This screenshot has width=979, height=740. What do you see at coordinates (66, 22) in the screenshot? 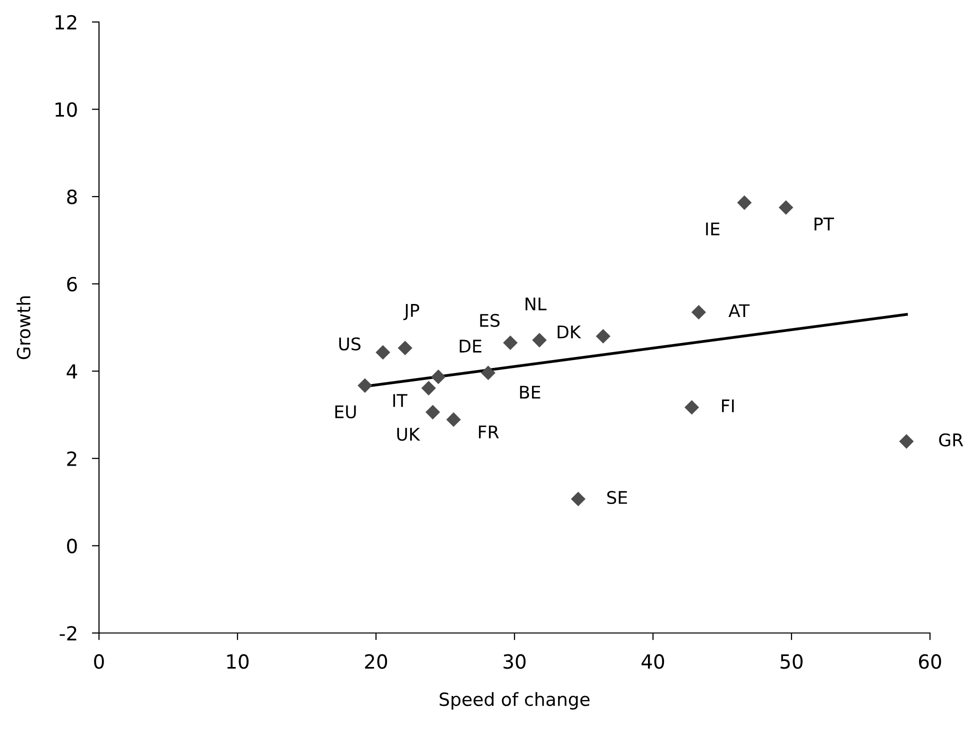
I see `y-tick-label: 12` at bounding box center [66, 22].